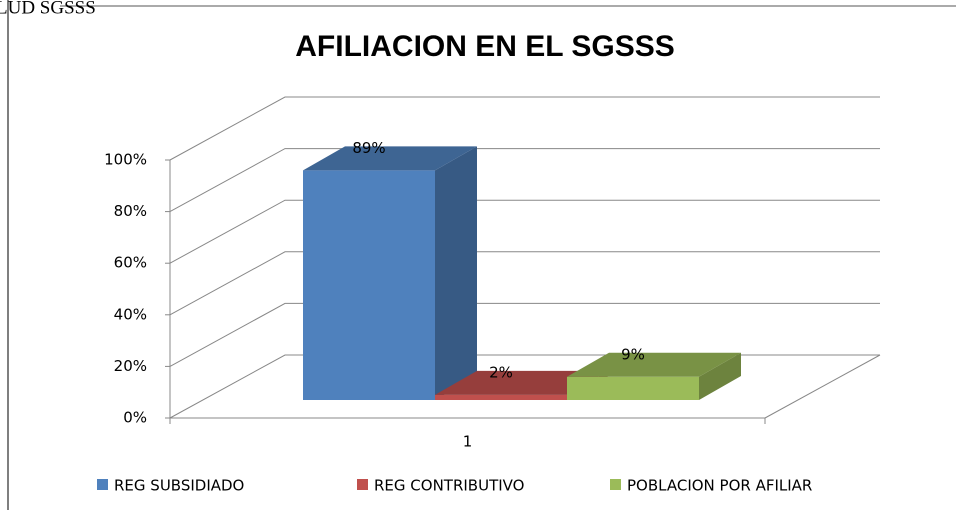 This screenshot has width=956, height=510. What do you see at coordinates (130, 366) in the screenshot?
I see `y-tick-label: 20%` at bounding box center [130, 366].